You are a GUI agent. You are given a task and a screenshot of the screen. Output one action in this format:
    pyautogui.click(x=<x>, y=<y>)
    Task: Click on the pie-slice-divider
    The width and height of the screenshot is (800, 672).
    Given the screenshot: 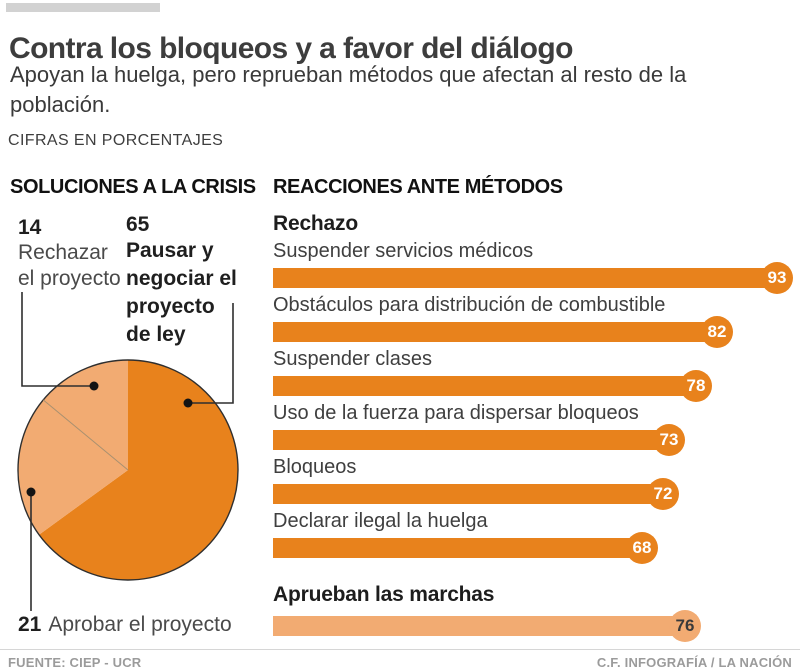 What is the action you would take?
    pyautogui.click(x=85, y=435)
    